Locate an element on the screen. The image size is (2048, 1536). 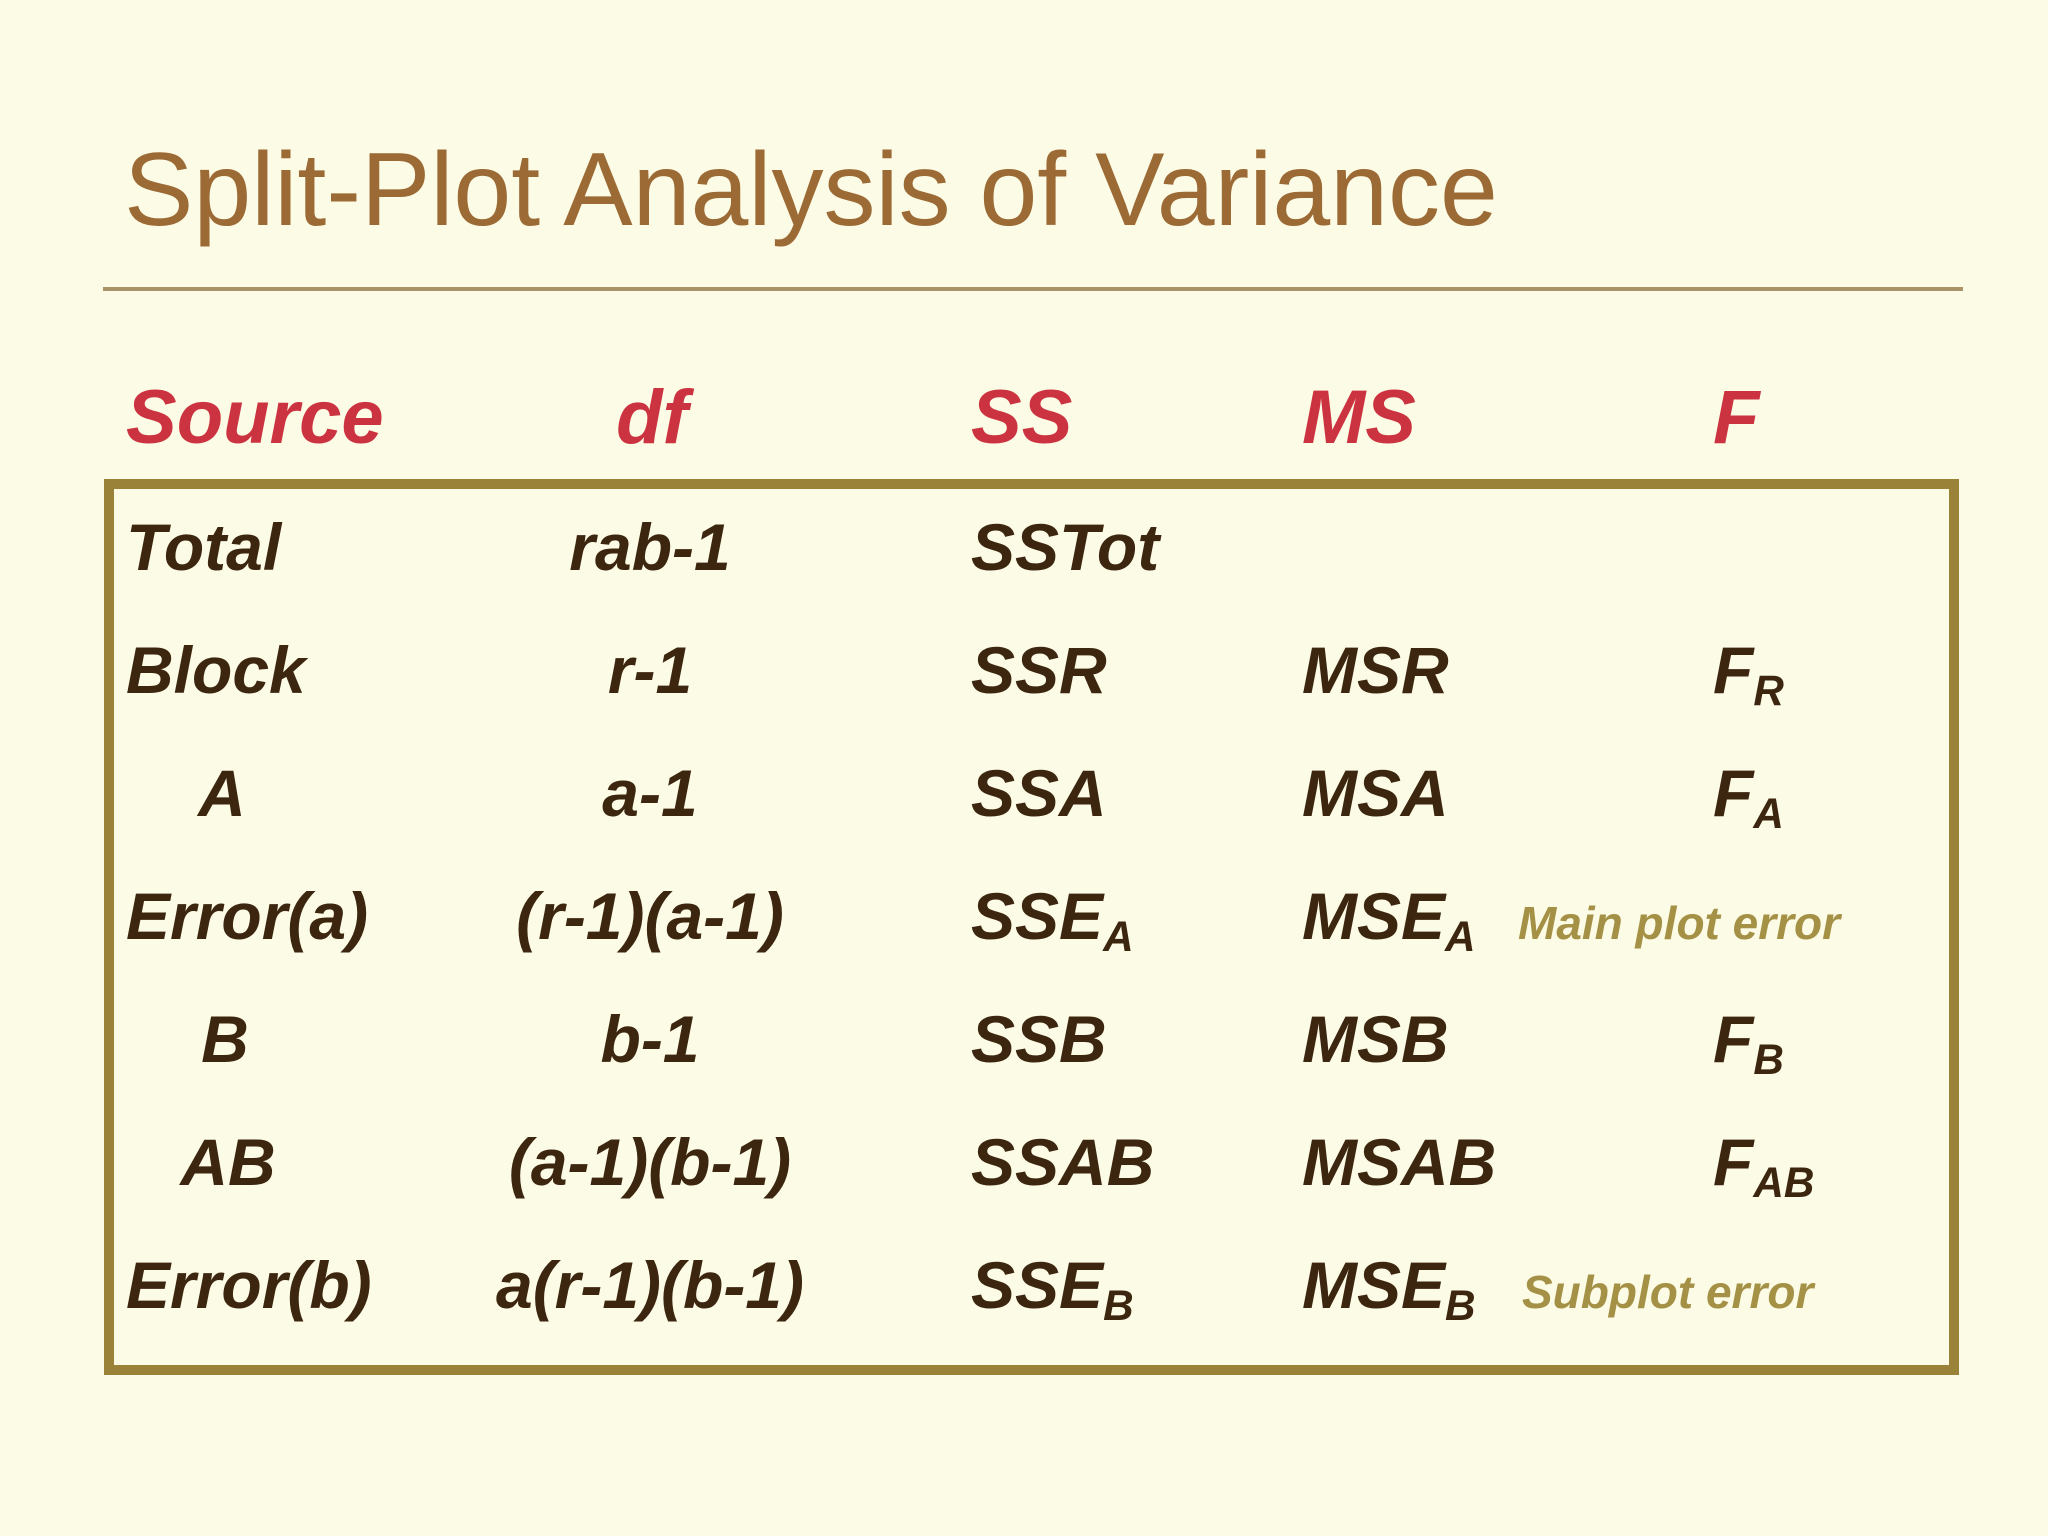
row-total-ss: SSTot is located at coordinates (1065, 547).